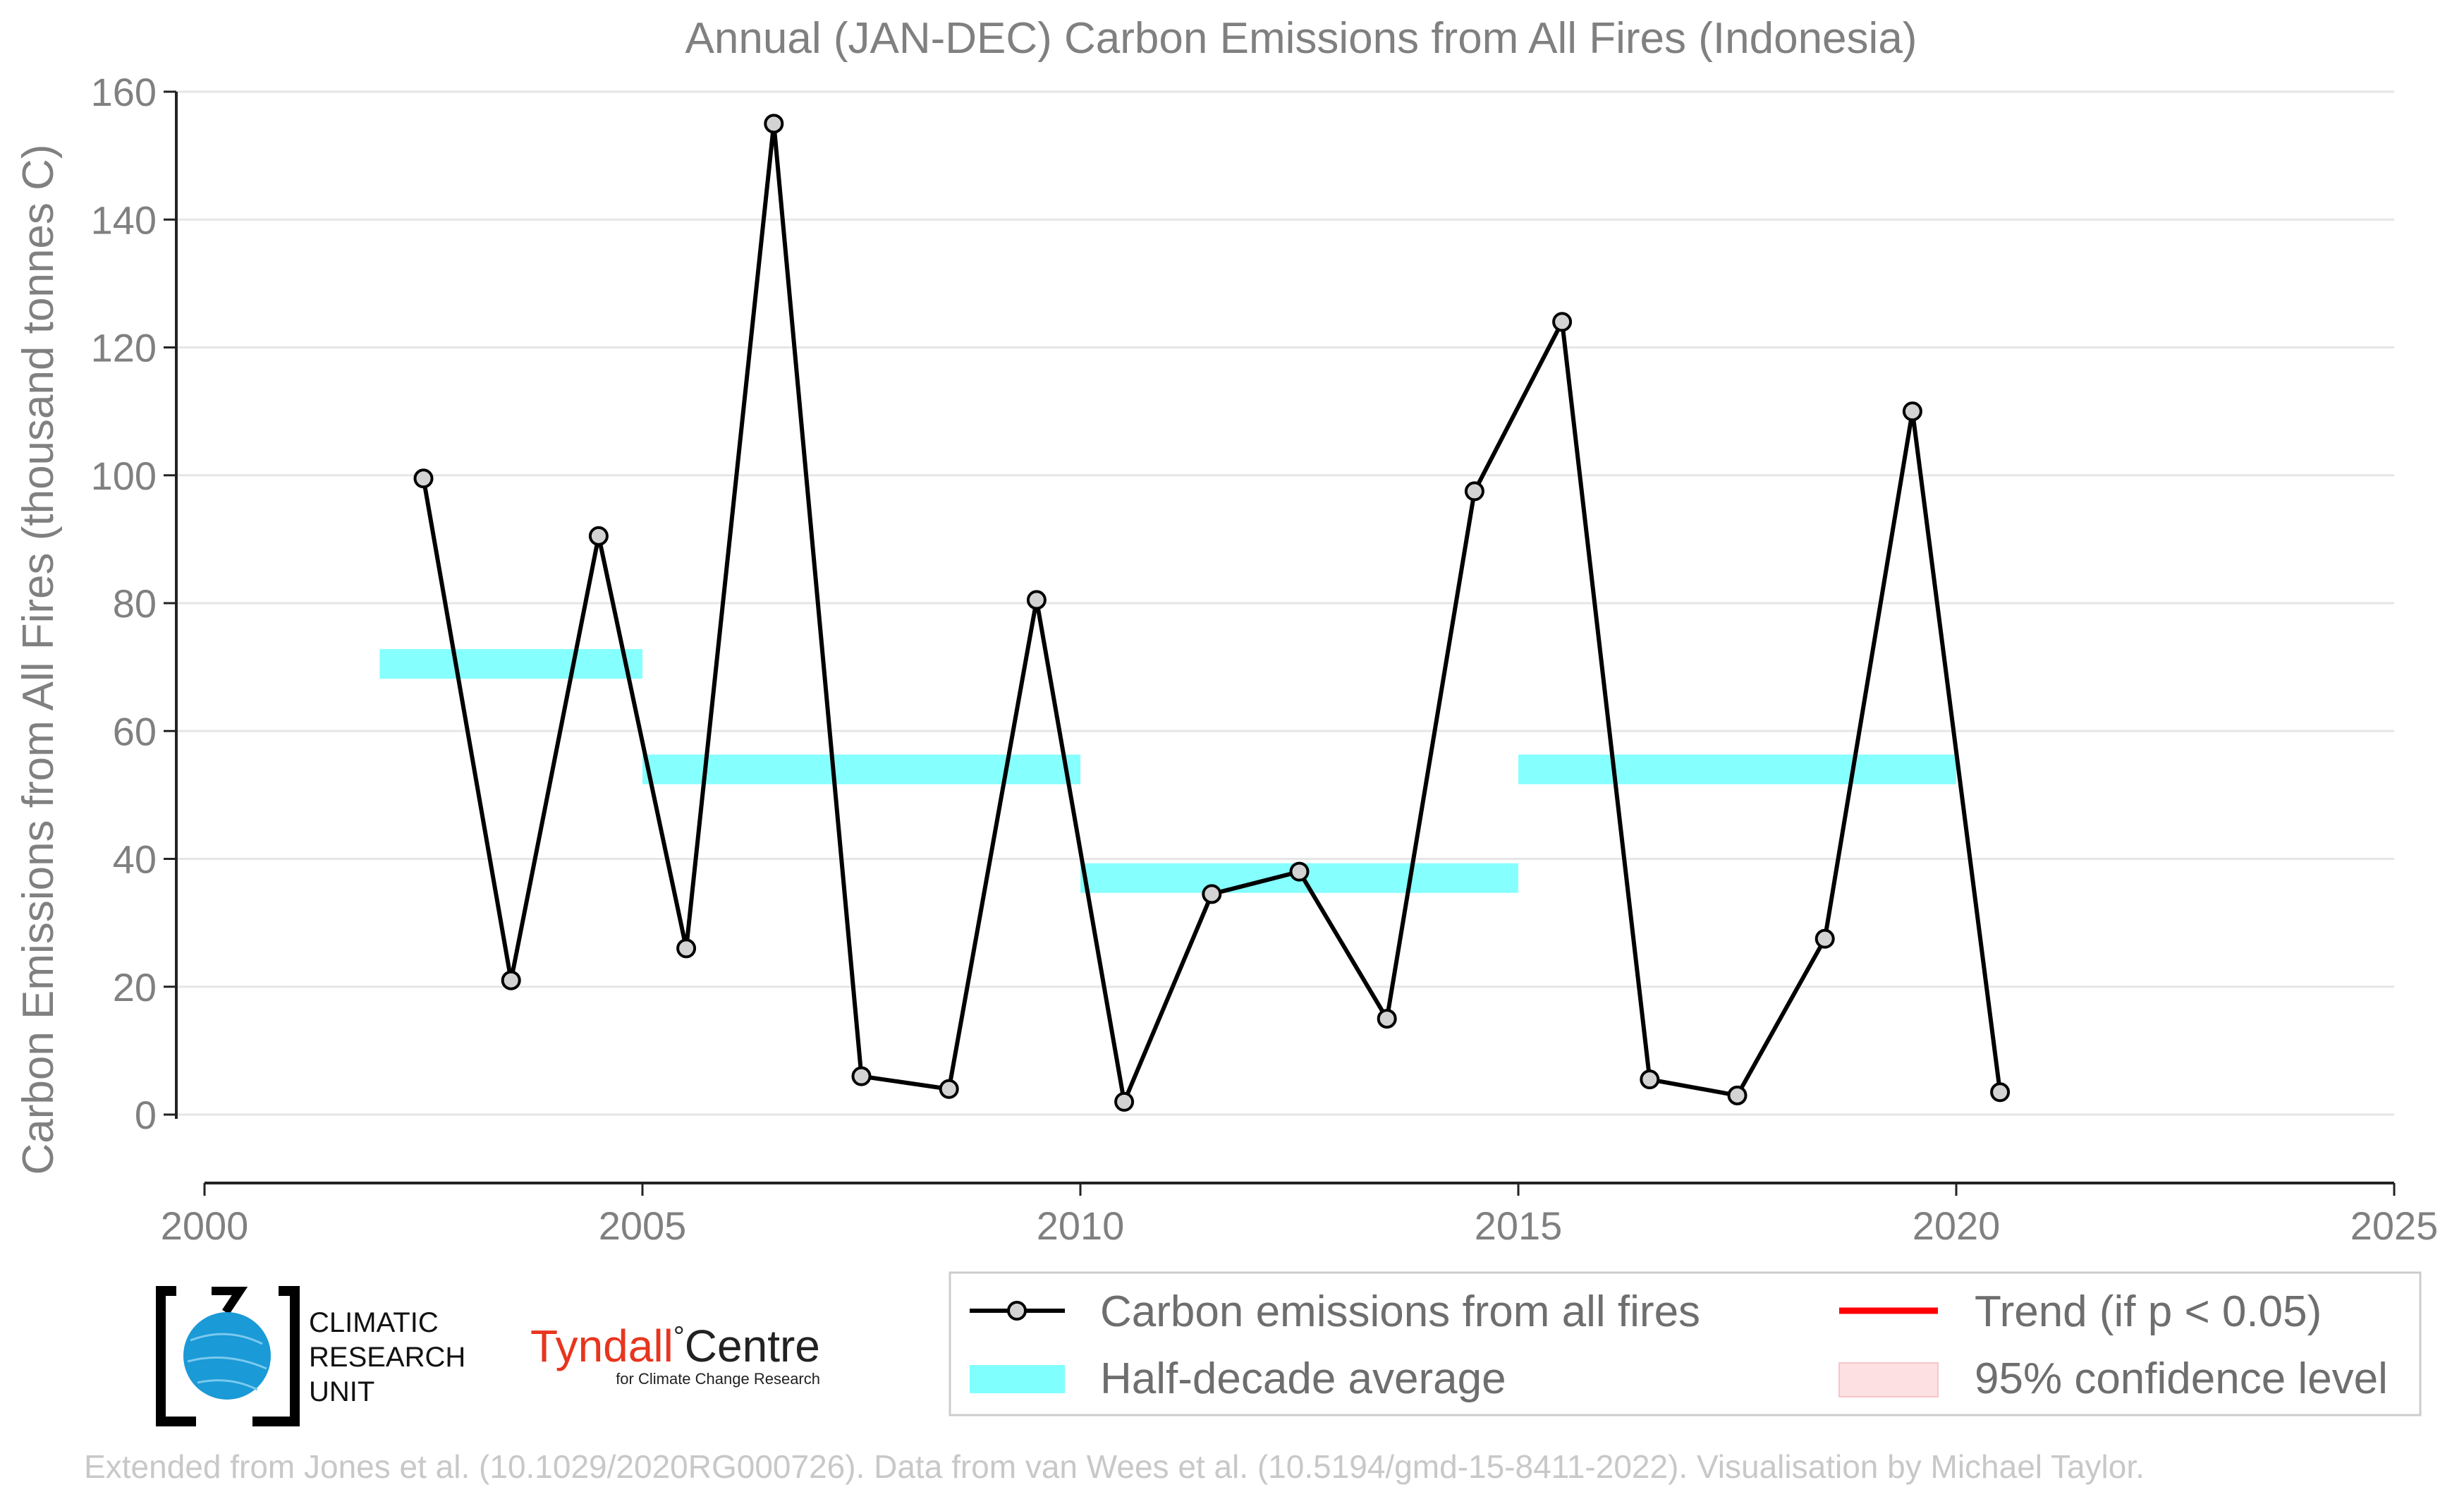  What do you see at coordinates (643, 1226) in the screenshot?
I see `x-tick-label-2005: 2005` at bounding box center [643, 1226].